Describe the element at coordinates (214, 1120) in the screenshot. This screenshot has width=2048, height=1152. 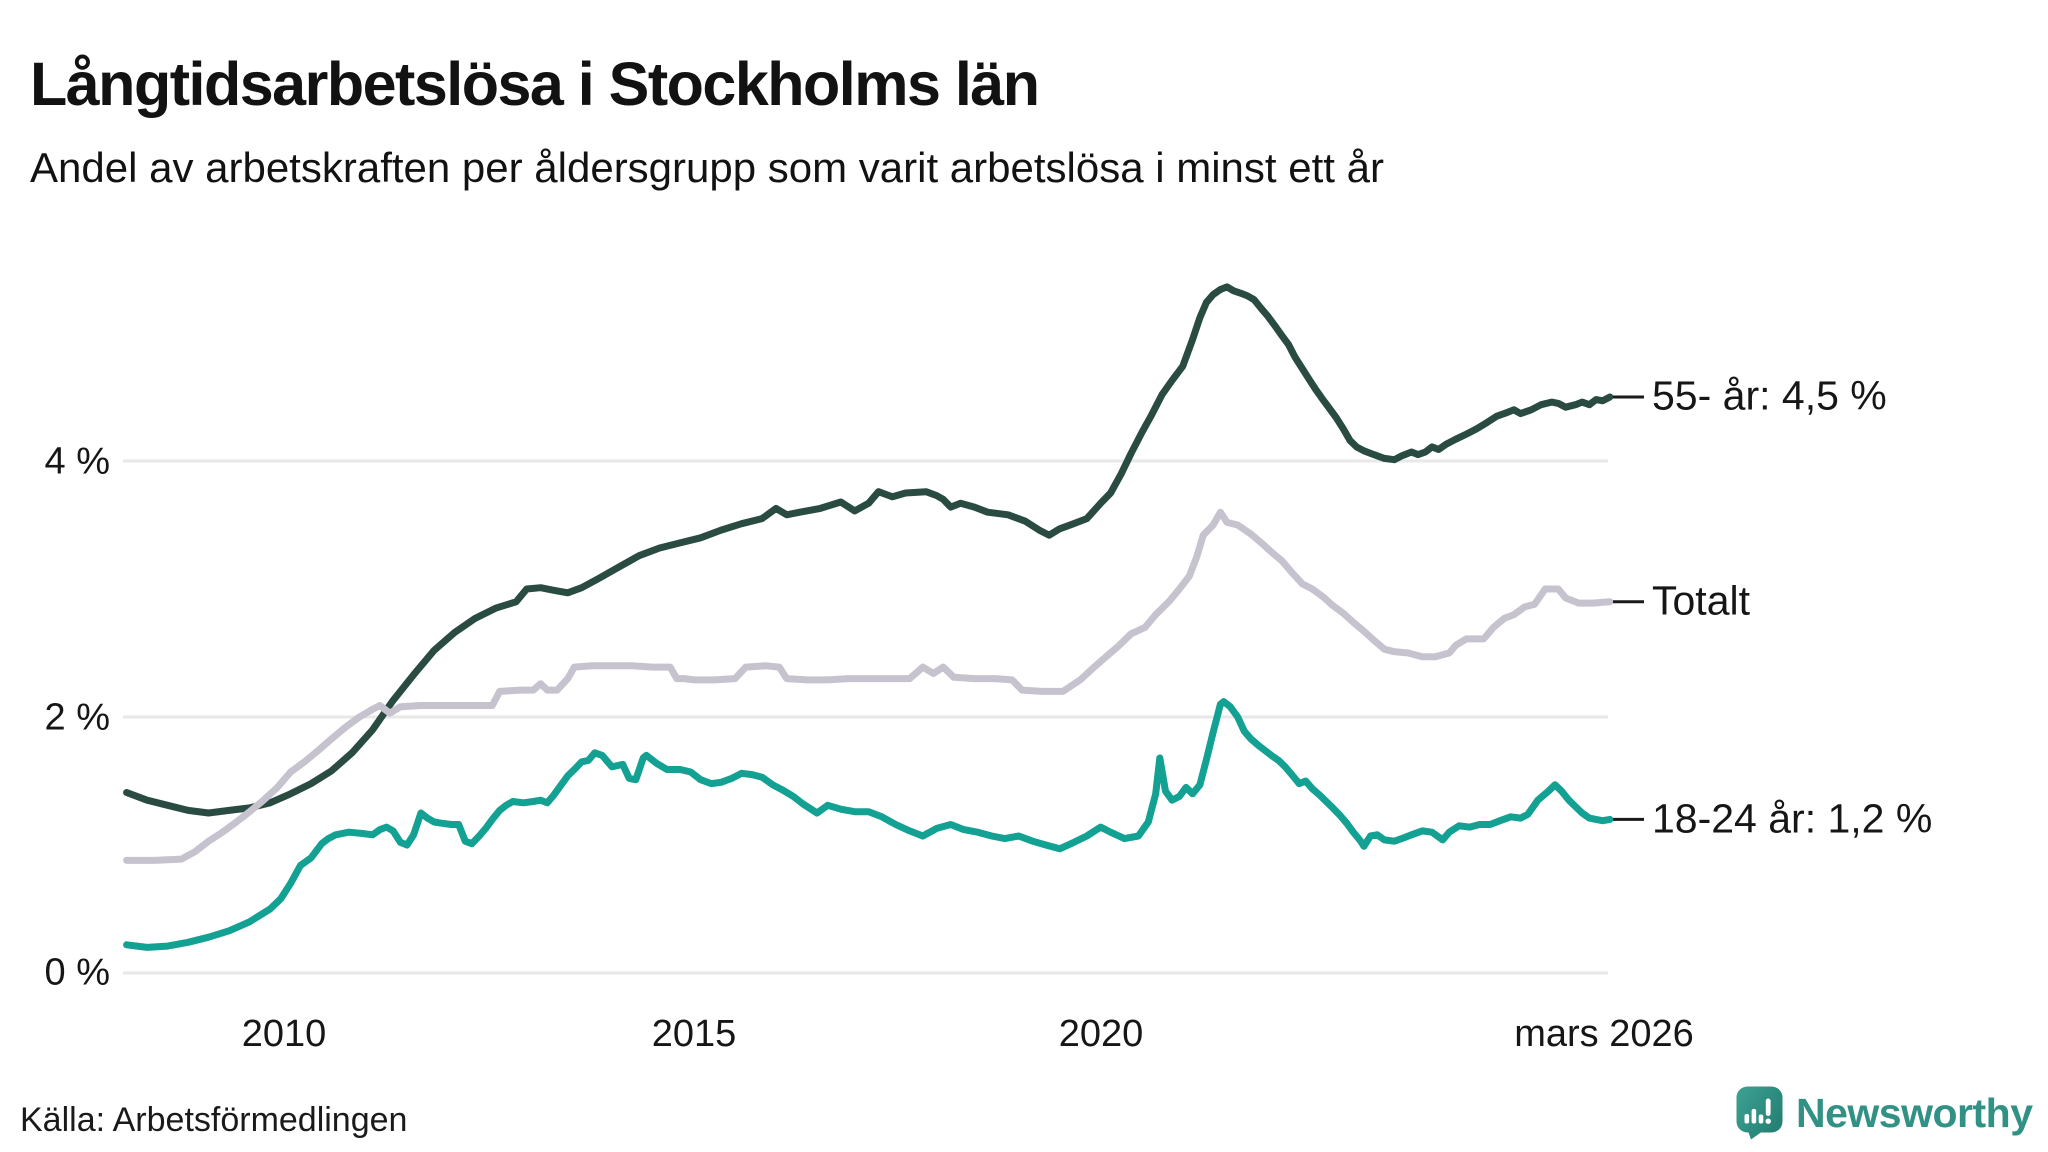
I see `source-note: Källa: Arbetsförmedlingen` at that location.